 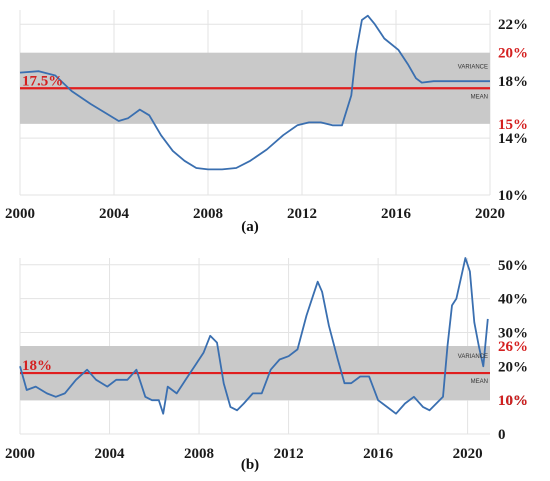 I want to click on y-tick-label: 18%, so click(x=513, y=82).